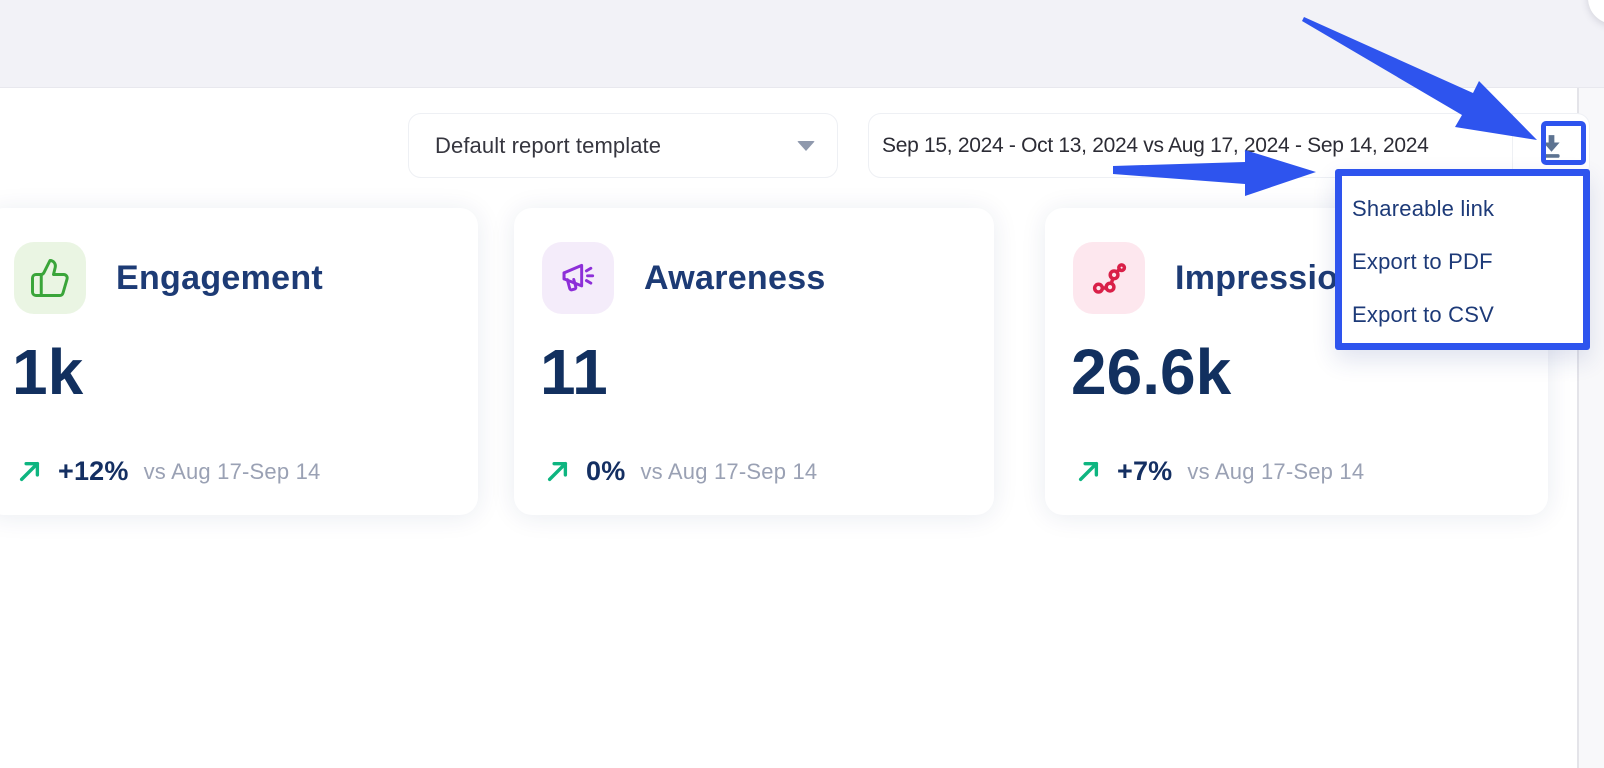  I want to click on export-download-button, so click(1550, 145).